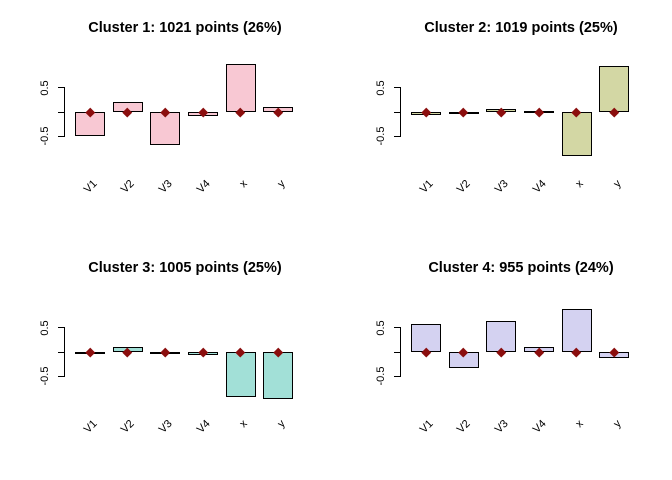 This screenshot has height=480, width=672. What do you see at coordinates (539, 112) in the screenshot?
I see `mean-diamond-V4` at bounding box center [539, 112].